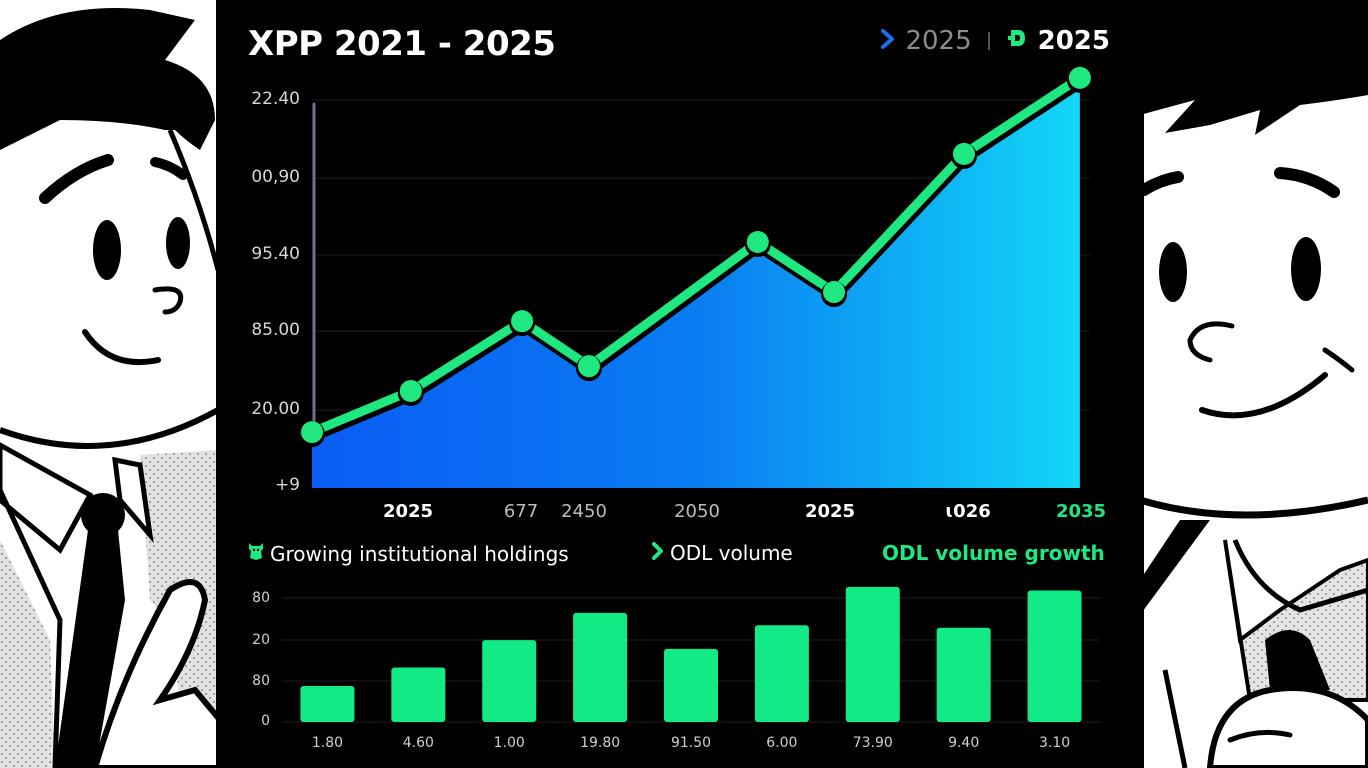 The image size is (1368, 768). What do you see at coordinates (327, 743) in the screenshot?
I see `bar-category-label: 1.80` at bounding box center [327, 743].